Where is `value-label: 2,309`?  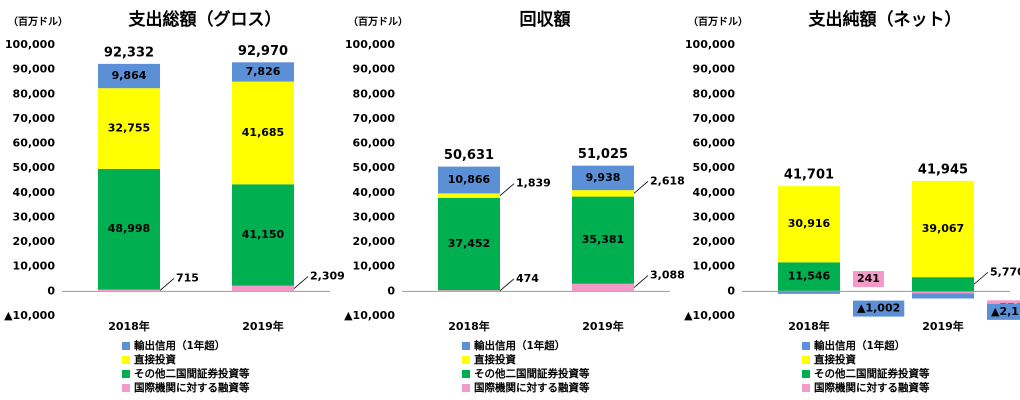 value-label: 2,309 is located at coordinates (327, 276).